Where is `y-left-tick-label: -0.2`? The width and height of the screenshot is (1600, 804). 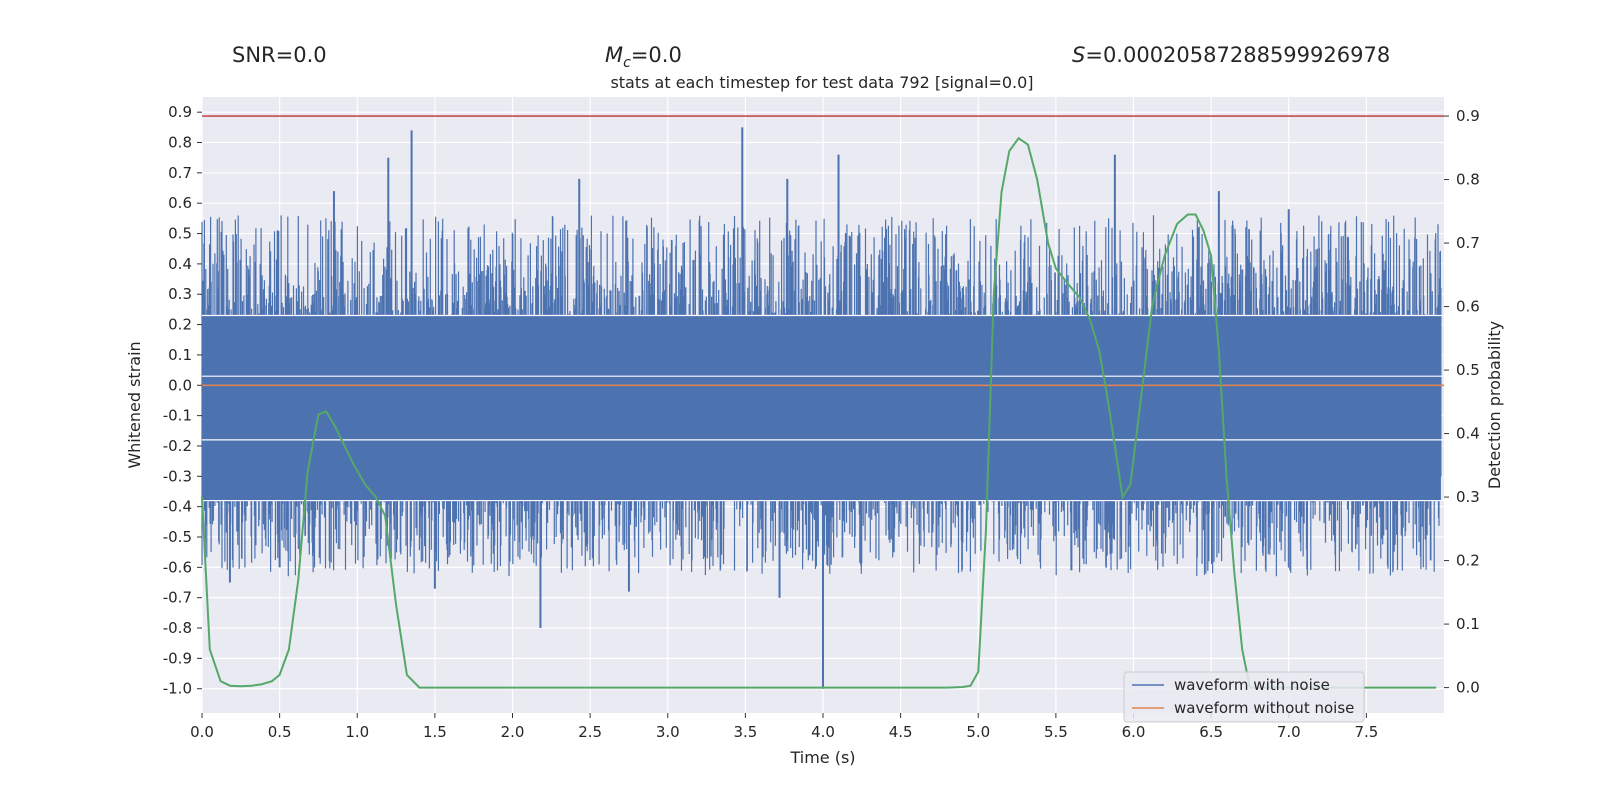 y-left-tick-label: -0.2 is located at coordinates (177, 446).